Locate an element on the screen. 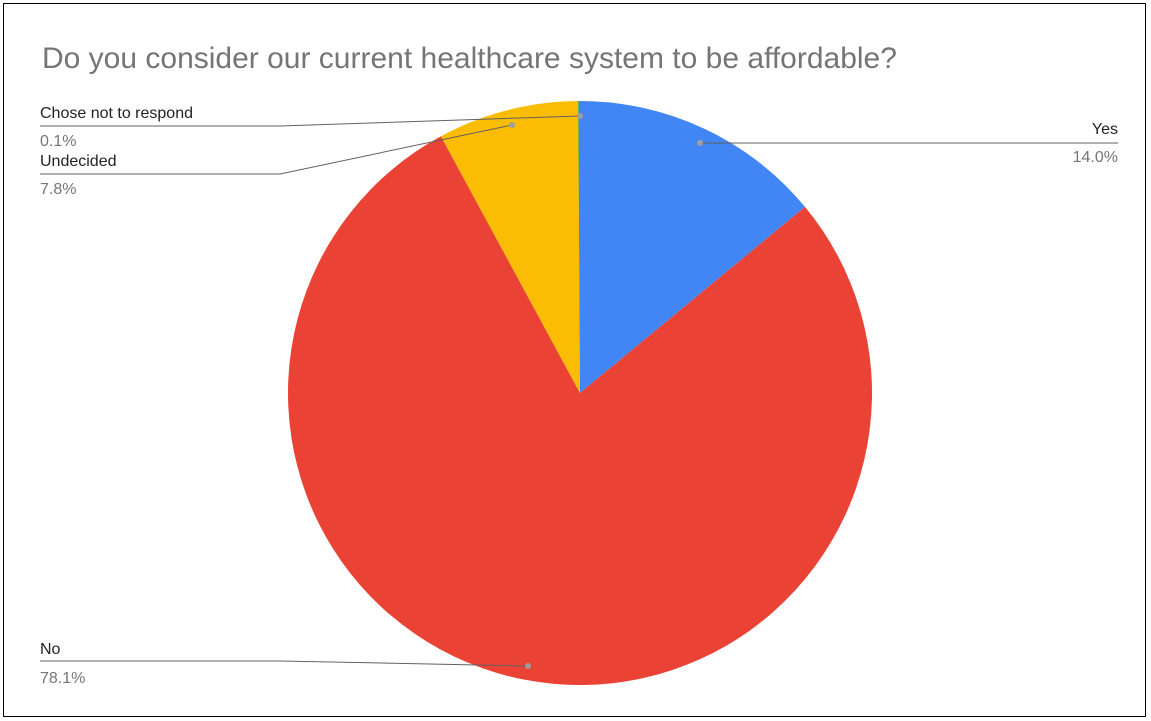 This screenshot has height=721, width=1151. slice-name-no-response: Chose not to respond is located at coordinates (116, 113).